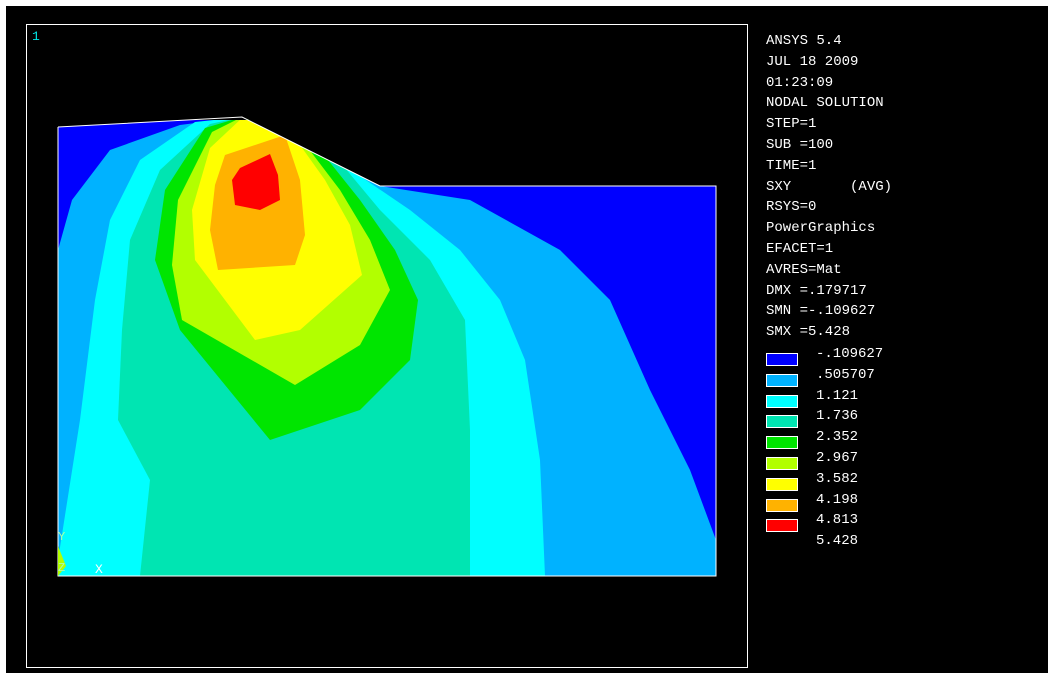 This screenshot has width=1054, height=679. Describe the element at coordinates (816, 290) in the screenshot. I see `dmx-text: DMX =.179717` at that location.